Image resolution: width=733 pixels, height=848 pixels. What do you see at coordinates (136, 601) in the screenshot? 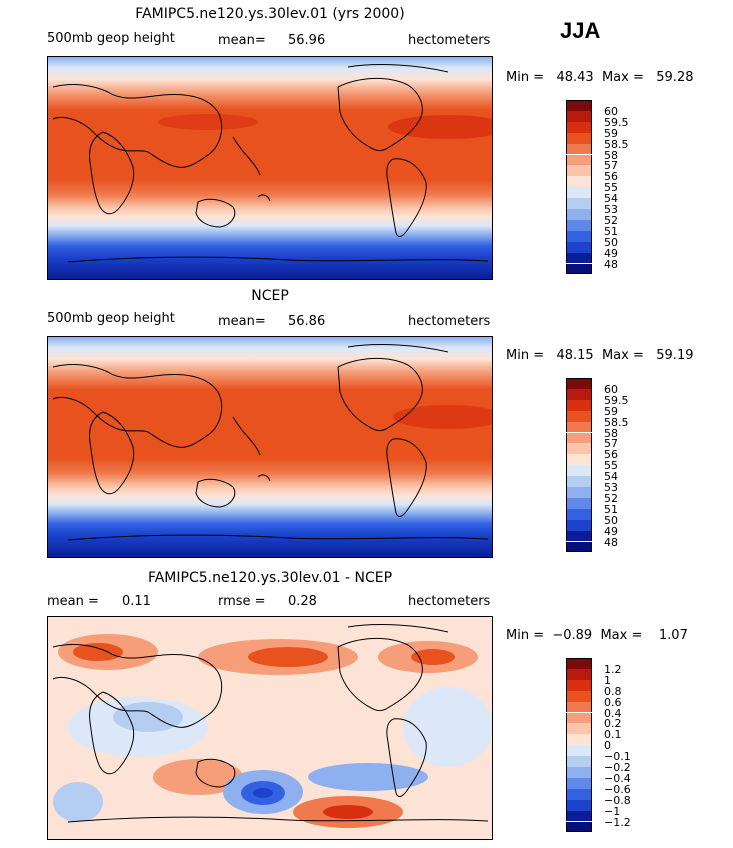
I see `panel-3-mean-value: 0.11` at bounding box center [136, 601].